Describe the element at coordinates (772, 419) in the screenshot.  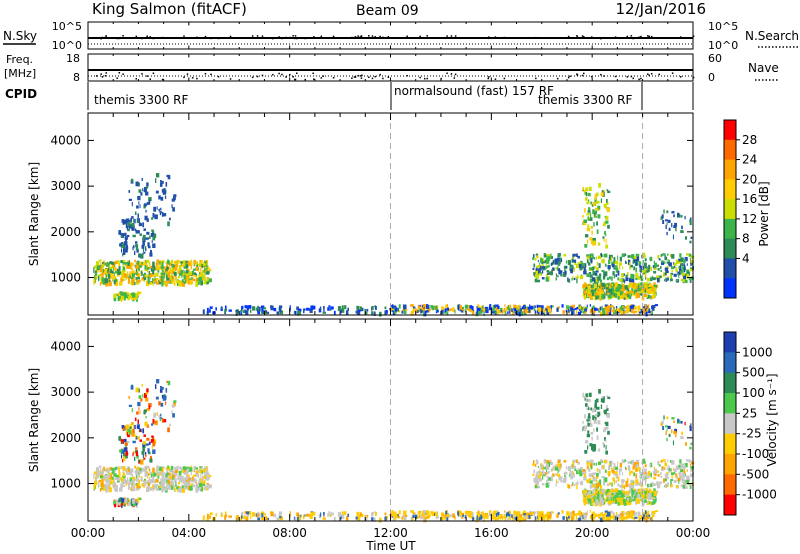
I see `velocity-colorbar-label: Velocity [m s⁻¹]` at that location.